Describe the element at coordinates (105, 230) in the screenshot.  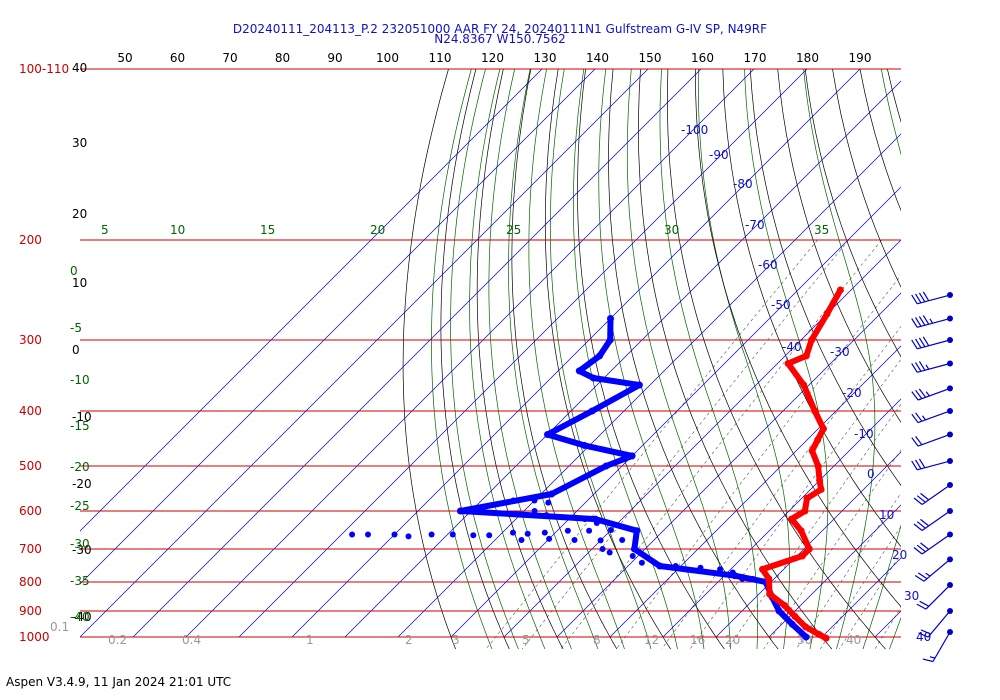
I see `moist-label-top-0: 5` at that location.